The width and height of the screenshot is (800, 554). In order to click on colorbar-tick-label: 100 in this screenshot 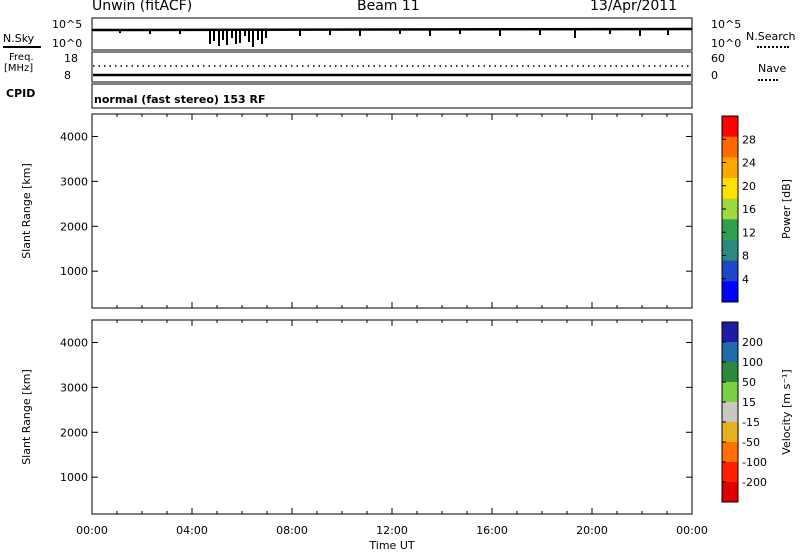, I will do `click(752, 362)`.